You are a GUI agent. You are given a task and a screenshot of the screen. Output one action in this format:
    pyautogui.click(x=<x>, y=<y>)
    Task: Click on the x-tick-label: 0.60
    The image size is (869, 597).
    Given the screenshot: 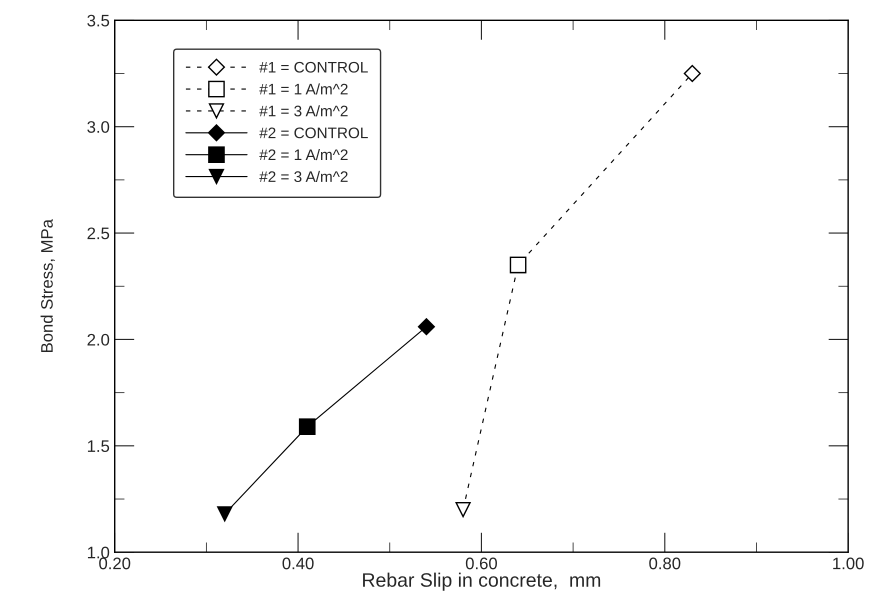 What is the action you would take?
    pyautogui.click(x=481, y=564)
    